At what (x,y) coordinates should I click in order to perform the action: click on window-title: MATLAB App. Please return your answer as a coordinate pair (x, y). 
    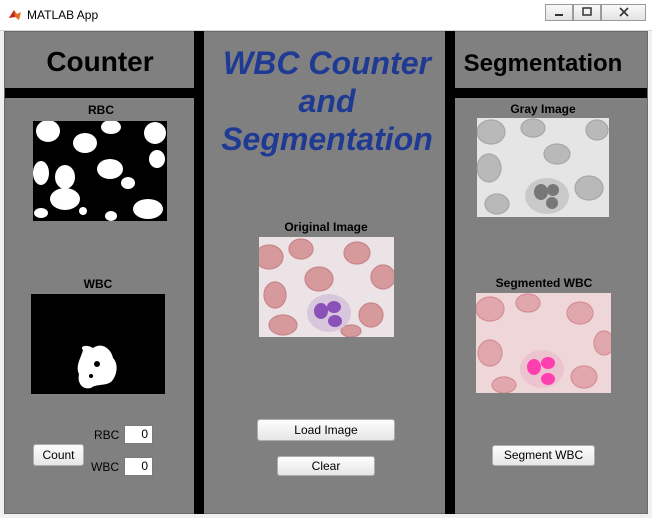
    Looking at the image, I should click on (63, 15).